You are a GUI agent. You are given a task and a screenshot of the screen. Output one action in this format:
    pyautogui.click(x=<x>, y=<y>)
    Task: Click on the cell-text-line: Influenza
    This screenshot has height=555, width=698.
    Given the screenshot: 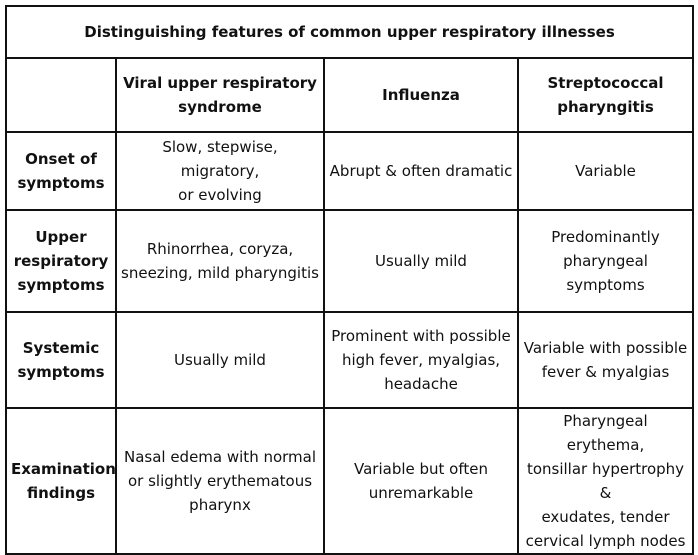 What is the action you would take?
    pyautogui.click(x=421, y=95)
    